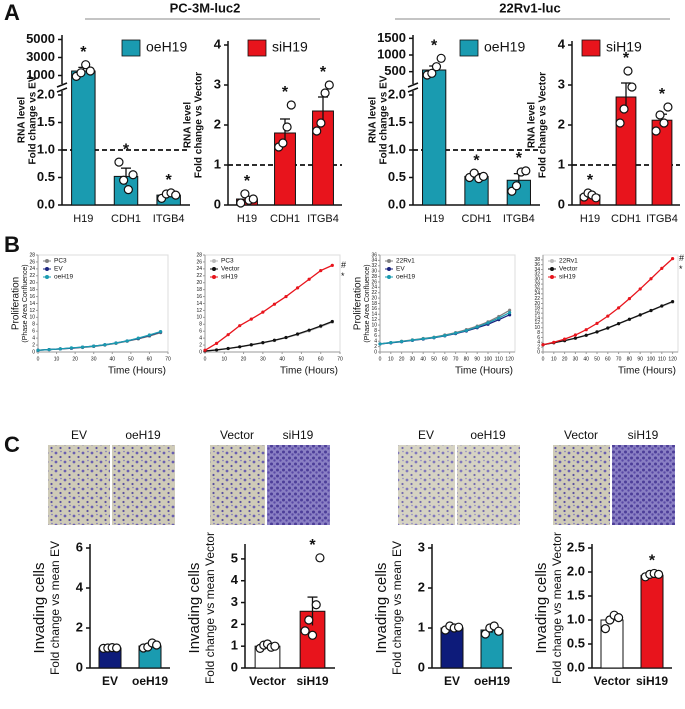 This screenshot has width=685, height=709. Describe the element at coordinates (137, 371) in the screenshot. I see `x-axis-label: Time (Hours)` at that location.